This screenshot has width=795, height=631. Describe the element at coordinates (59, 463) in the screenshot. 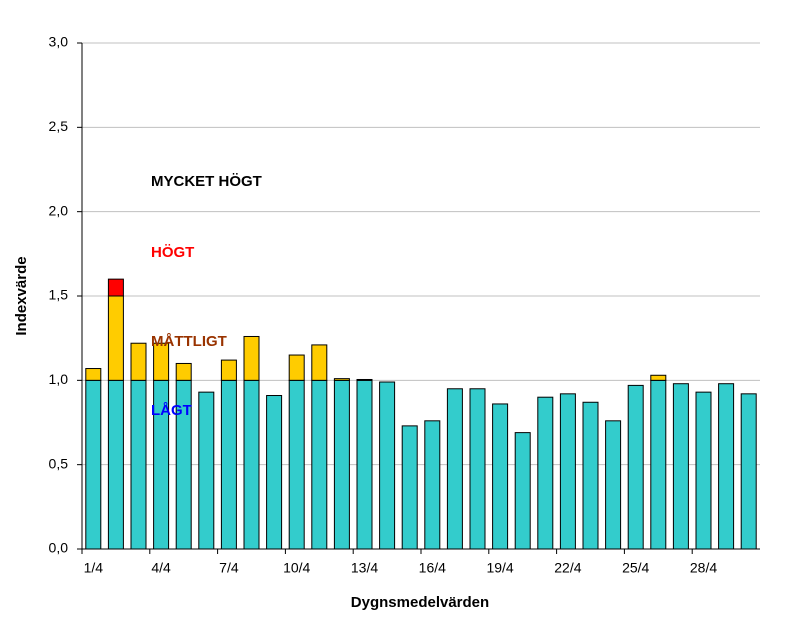

I see `y-tick-label: 0,5` at that location.